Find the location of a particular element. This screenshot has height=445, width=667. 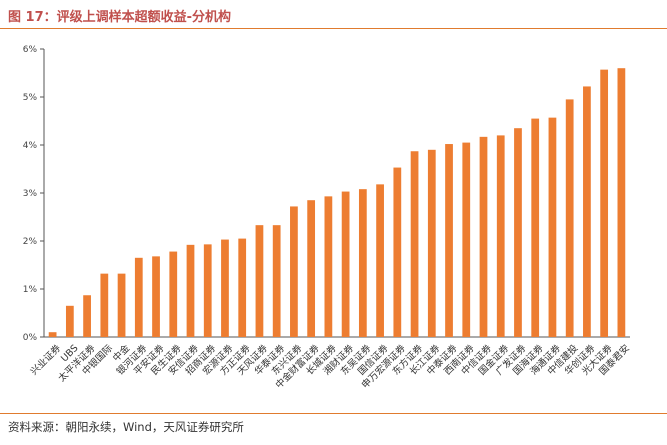

y-tick-label: 4% is located at coordinates (30, 146).